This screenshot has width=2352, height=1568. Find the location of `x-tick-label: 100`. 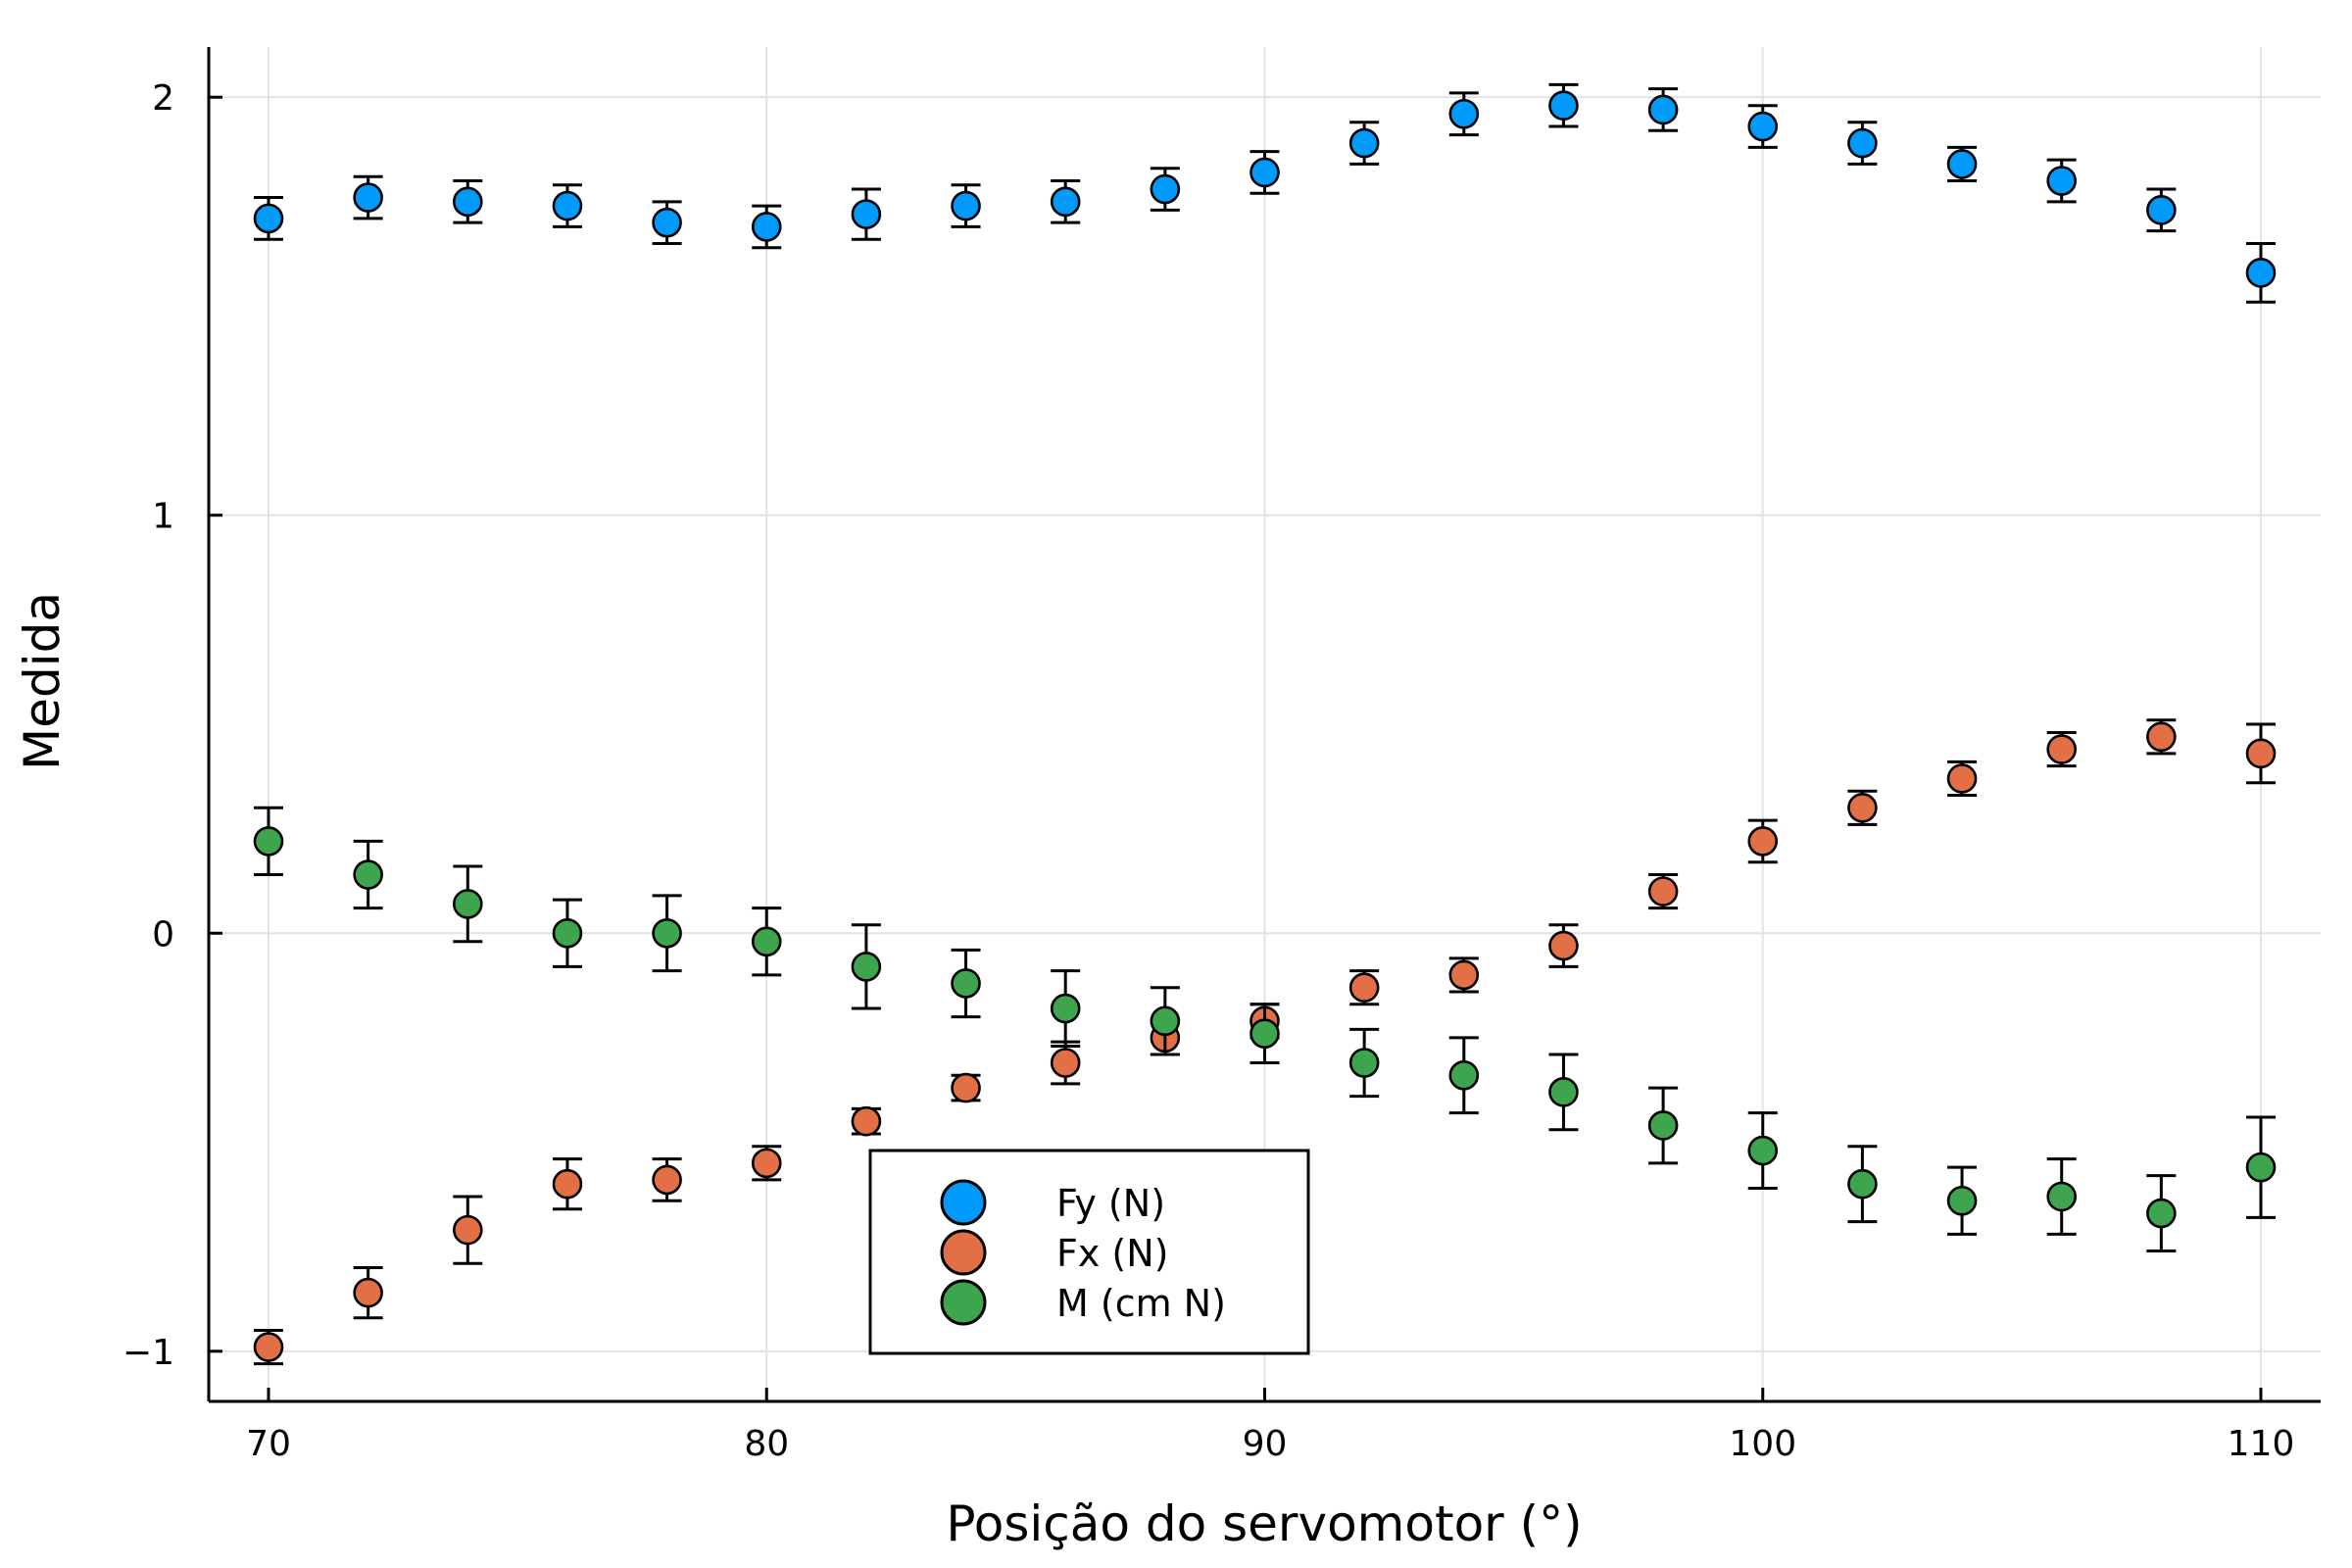

x-tick-label: 100 is located at coordinates (1762, 1444).